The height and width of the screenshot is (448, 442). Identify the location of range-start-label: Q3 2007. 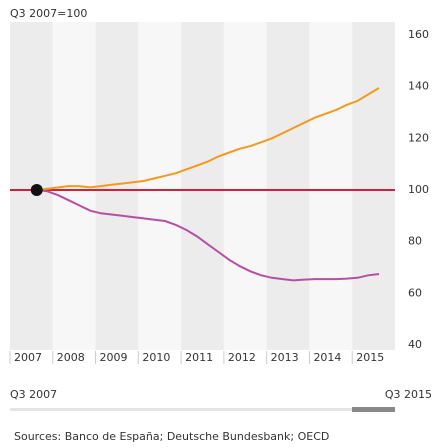
(33, 394).